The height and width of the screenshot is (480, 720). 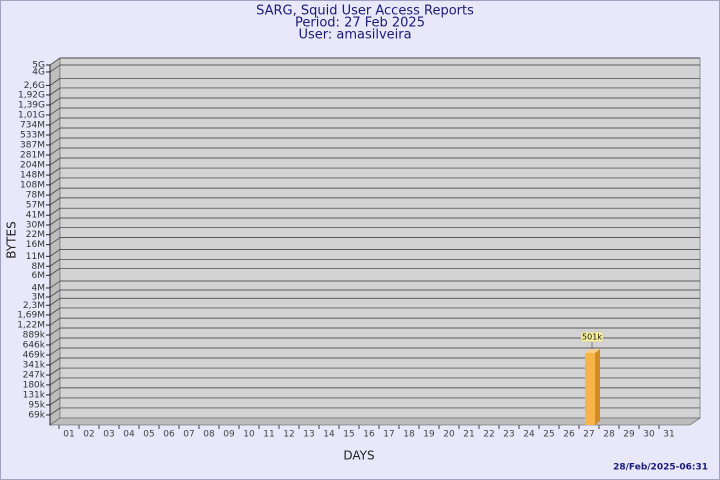 What do you see at coordinates (32, 146) in the screenshot?
I see `y-tick-label: 387M` at bounding box center [32, 146].